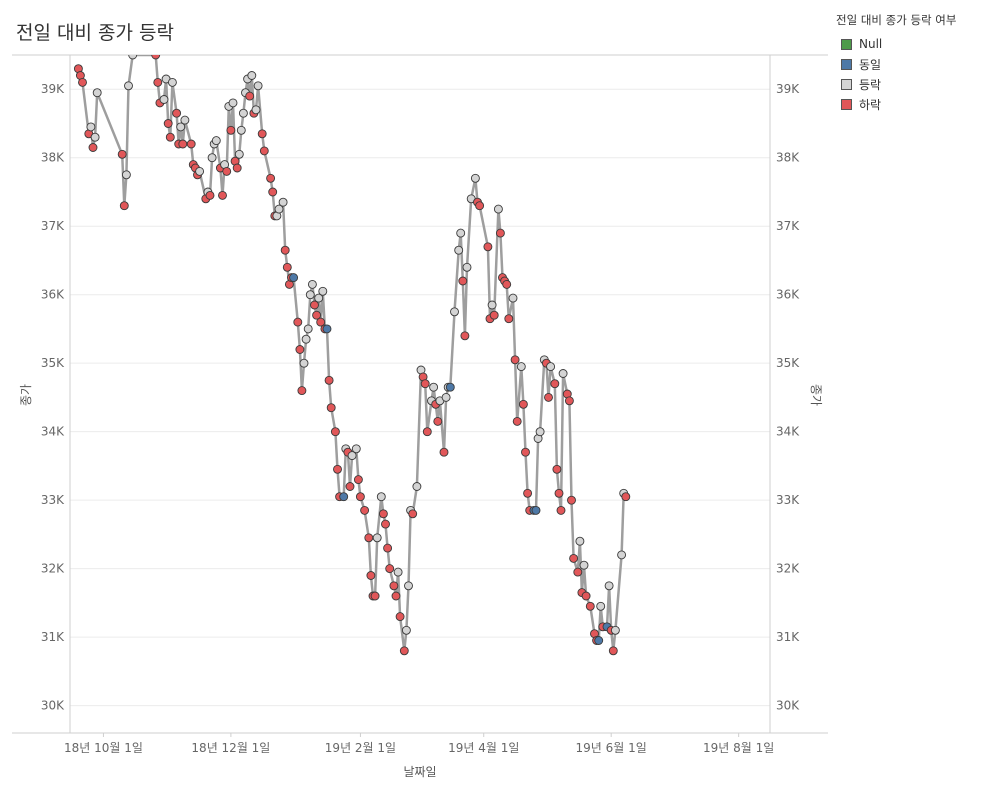 The width and height of the screenshot is (1000, 800). Describe the element at coordinates (896, 20) in the screenshot. I see `legend-title: 전일 대비 종가 등락 여부` at that location.